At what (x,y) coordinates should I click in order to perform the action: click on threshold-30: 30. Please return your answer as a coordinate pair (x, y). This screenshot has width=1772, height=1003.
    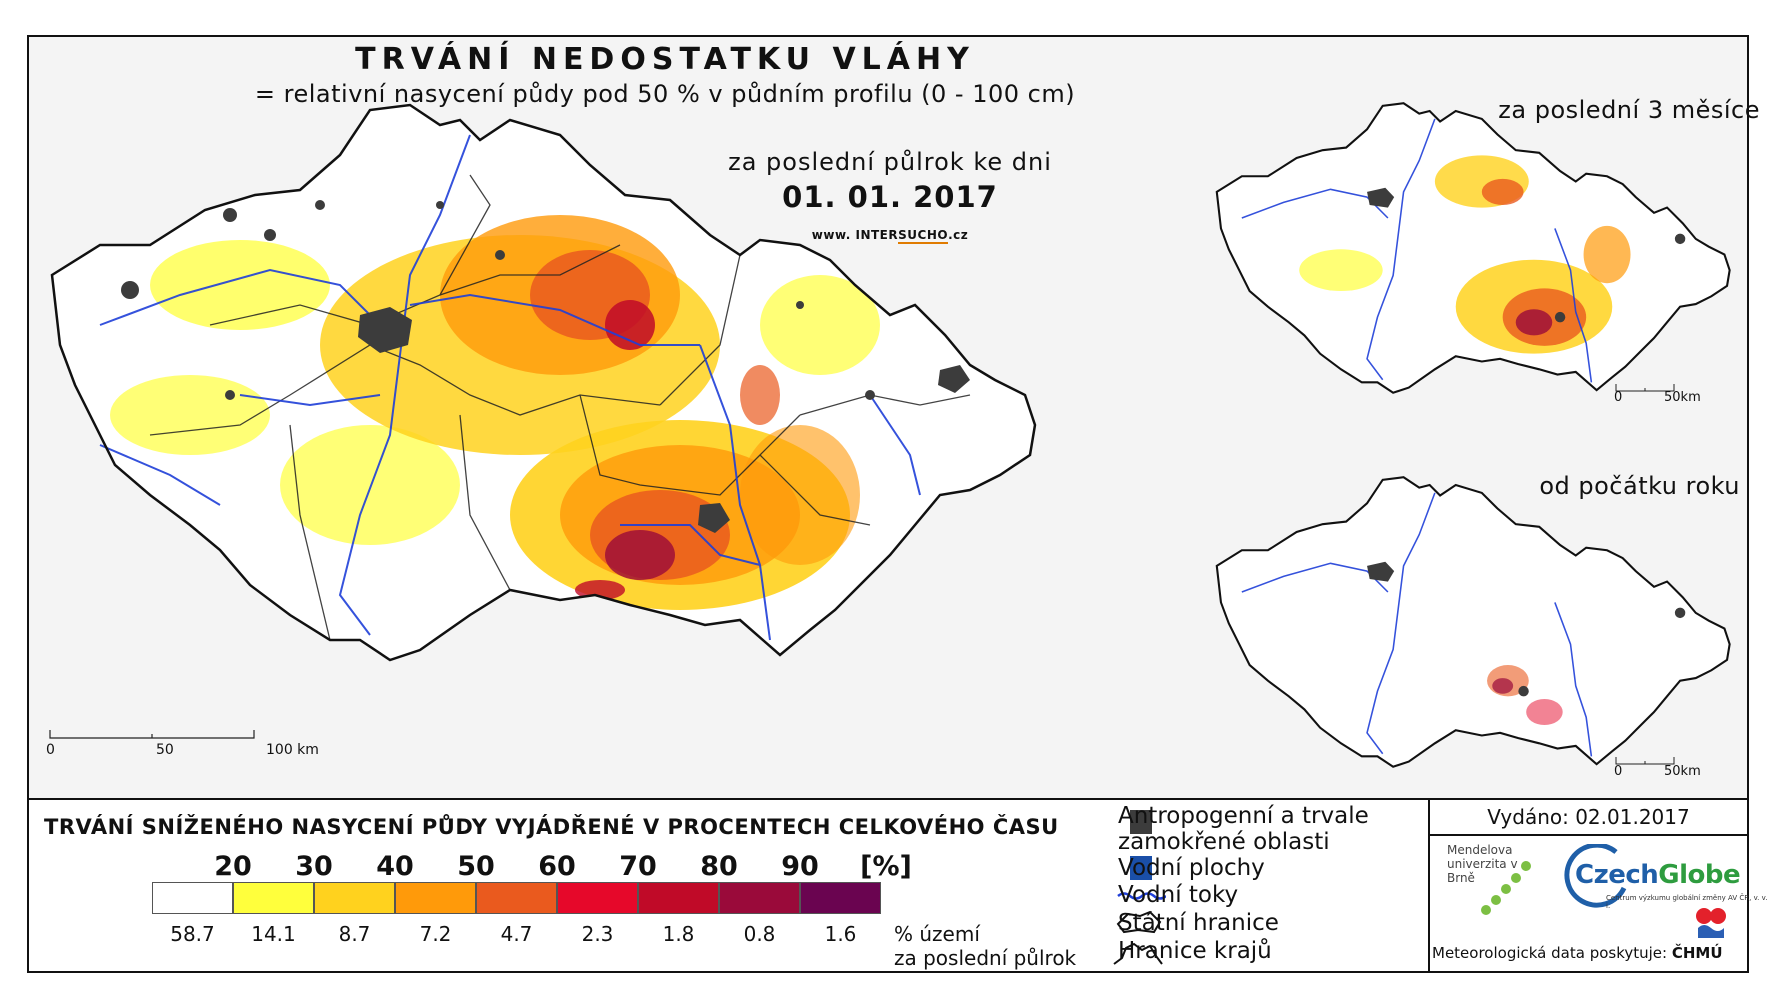
    Looking at the image, I should click on (314, 866).